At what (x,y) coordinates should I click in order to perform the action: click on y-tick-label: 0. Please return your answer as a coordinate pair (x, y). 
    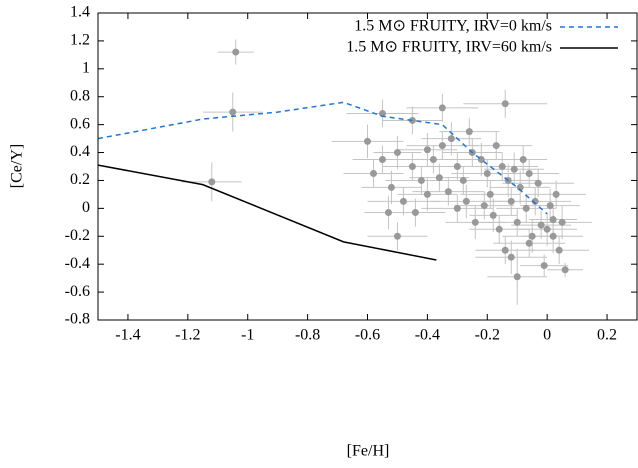
    Looking at the image, I should click on (86, 207).